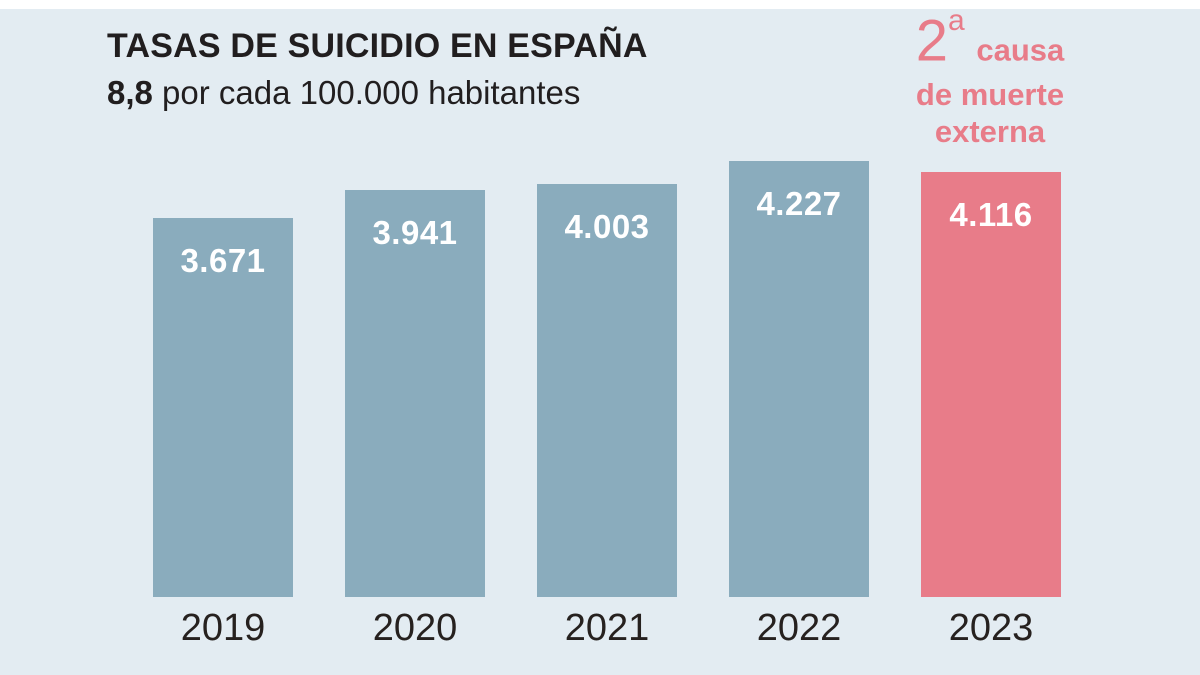  What do you see at coordinates (991, 214) in the screenshot?
I see `bar-value-label-2023: 4.116` at bounding box center [991, 214].